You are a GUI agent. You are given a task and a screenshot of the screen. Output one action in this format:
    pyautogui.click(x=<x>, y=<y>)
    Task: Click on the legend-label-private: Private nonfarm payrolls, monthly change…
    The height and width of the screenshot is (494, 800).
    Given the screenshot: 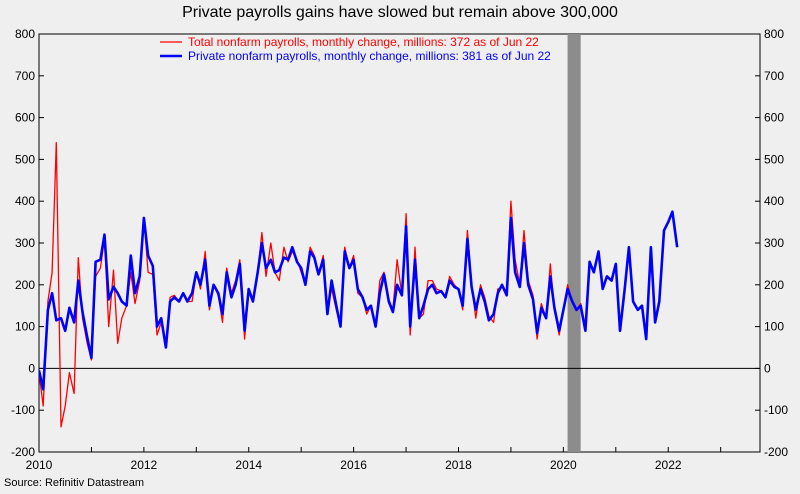 What is the action you would take?
    pyautogui.click(x=369, y=56)
    